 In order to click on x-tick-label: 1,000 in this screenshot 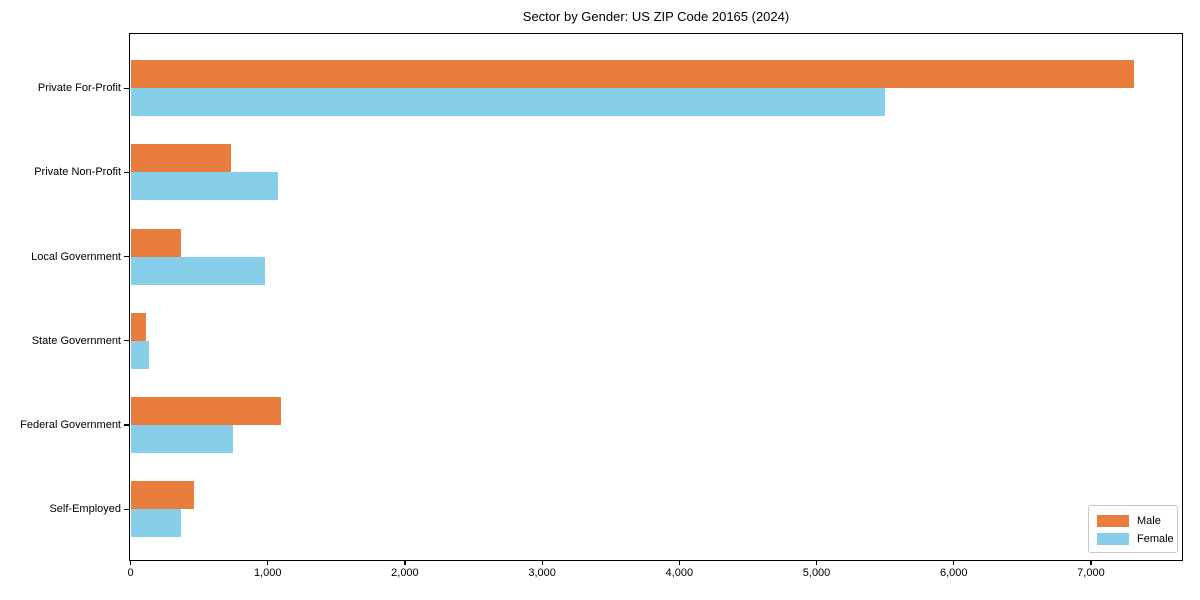, I will do `click(267, 572)`.